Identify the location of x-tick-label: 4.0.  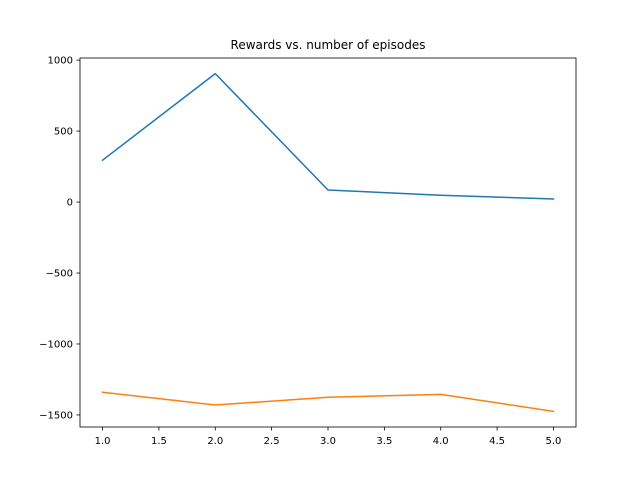
(441, 441).